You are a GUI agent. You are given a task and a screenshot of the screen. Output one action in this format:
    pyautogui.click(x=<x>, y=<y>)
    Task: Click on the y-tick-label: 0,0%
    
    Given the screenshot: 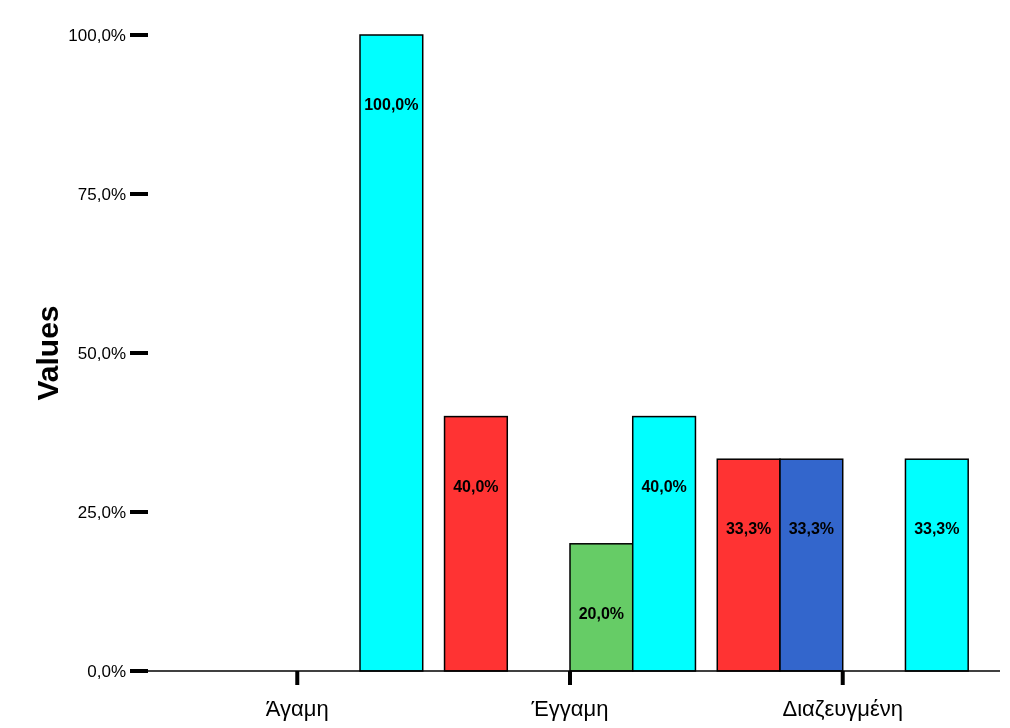 What is the action you would take?
    pyautogui.click(x=106, y=671)
    